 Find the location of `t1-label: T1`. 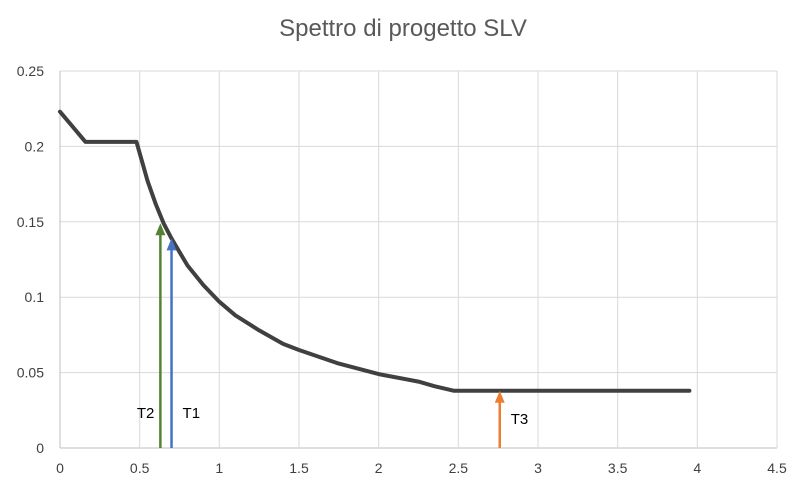

t1-label: T1 is located at coordinates (192, 413).